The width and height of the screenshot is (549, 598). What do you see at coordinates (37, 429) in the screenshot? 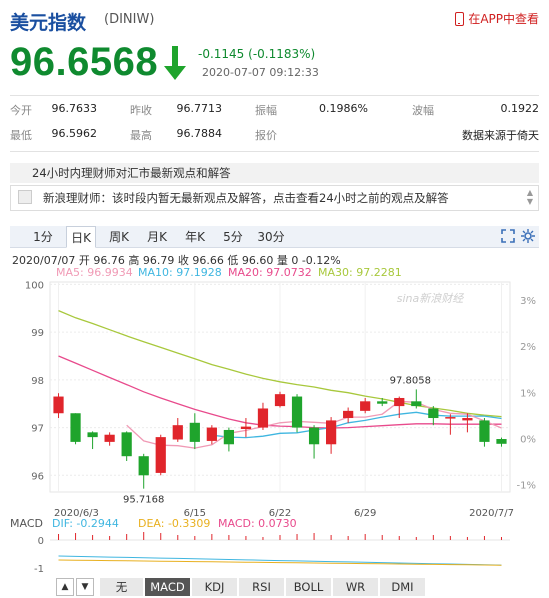
I see `y-tick-label: 97` at bounding box center [37, 429].